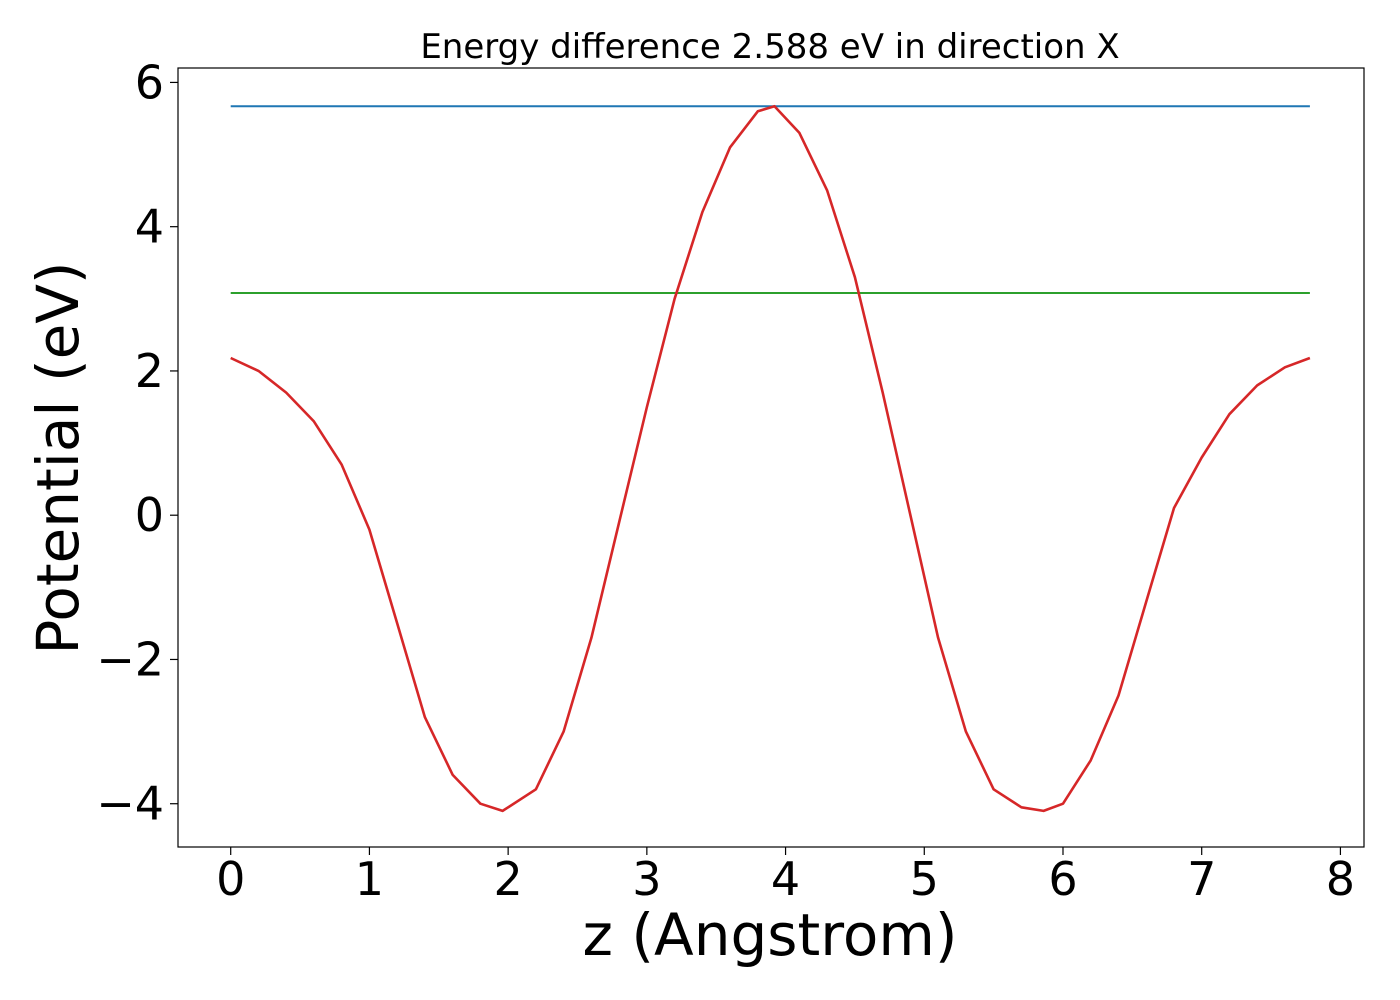 This screenshot has height=1000, width=1400. Describe the element at coordinates (1340, 879) in the screenshot. I see `x-tick-label: 8` at that location.